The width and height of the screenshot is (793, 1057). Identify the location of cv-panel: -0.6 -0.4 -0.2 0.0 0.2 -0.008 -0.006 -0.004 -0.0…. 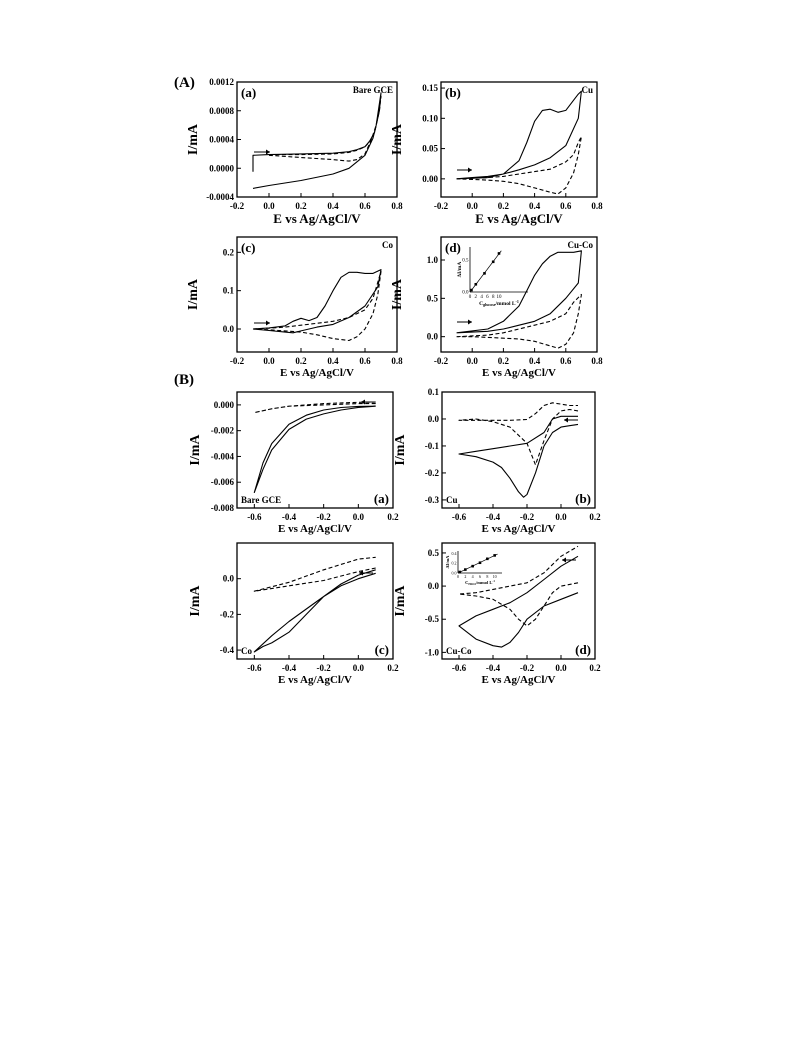
(293, 463).